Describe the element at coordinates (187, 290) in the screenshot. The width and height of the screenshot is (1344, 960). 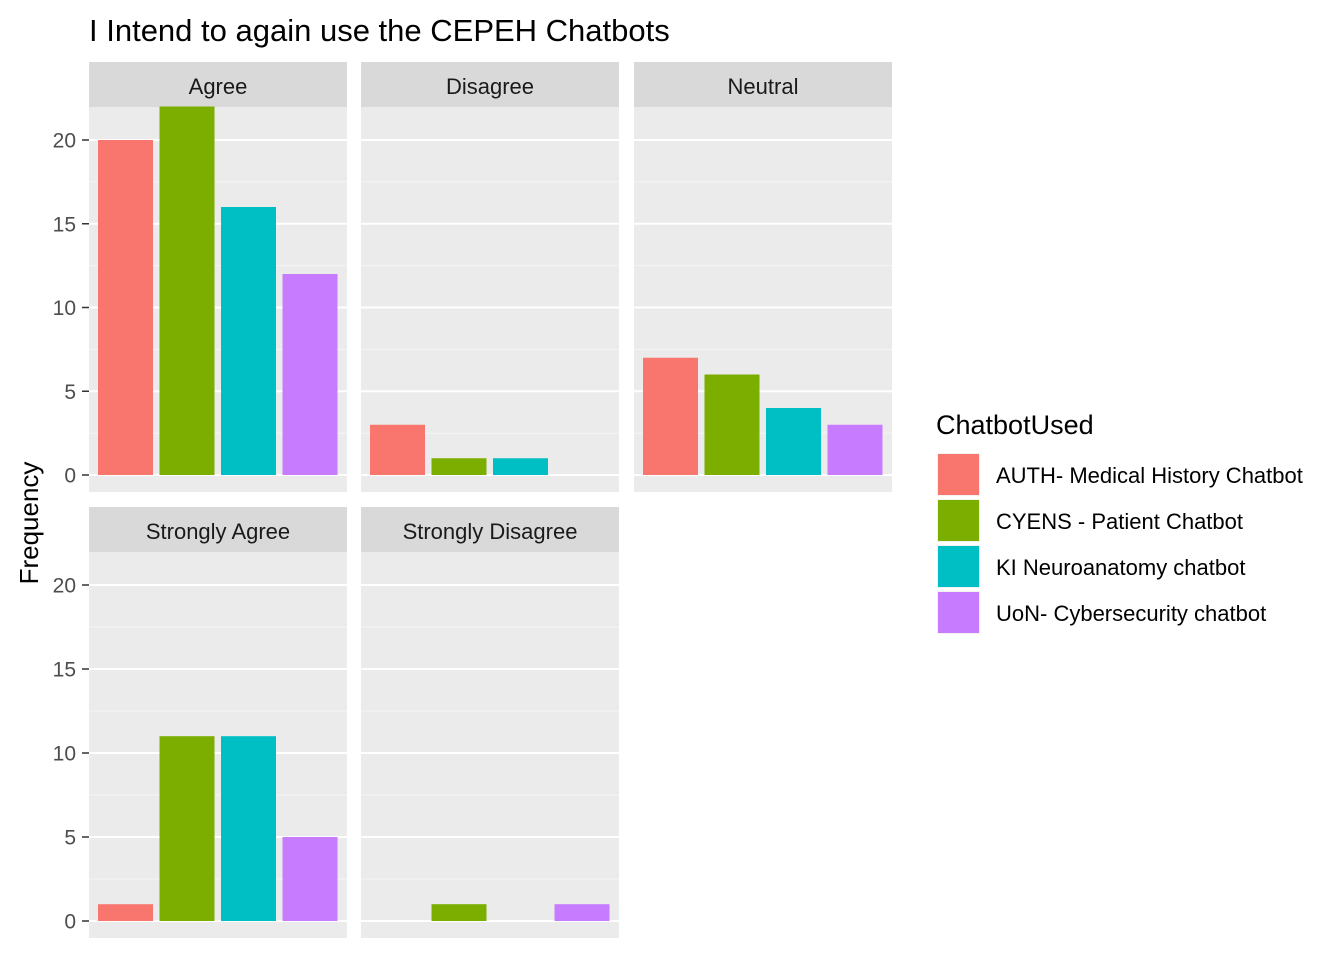
I see `bar-agree-cyens-patient-chatbot` at that location.